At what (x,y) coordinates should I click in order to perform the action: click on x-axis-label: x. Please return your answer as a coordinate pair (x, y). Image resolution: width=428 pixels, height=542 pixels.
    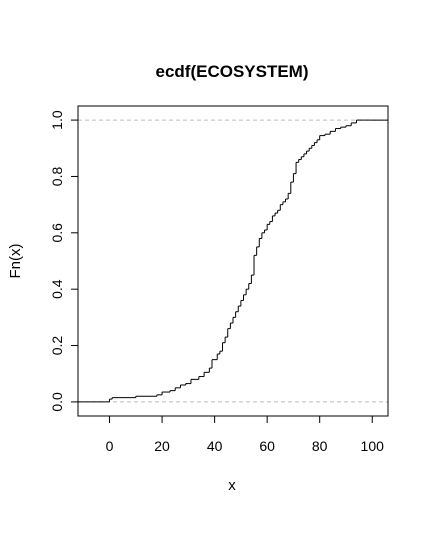
    Looking at the image, I should click on (232, 485).